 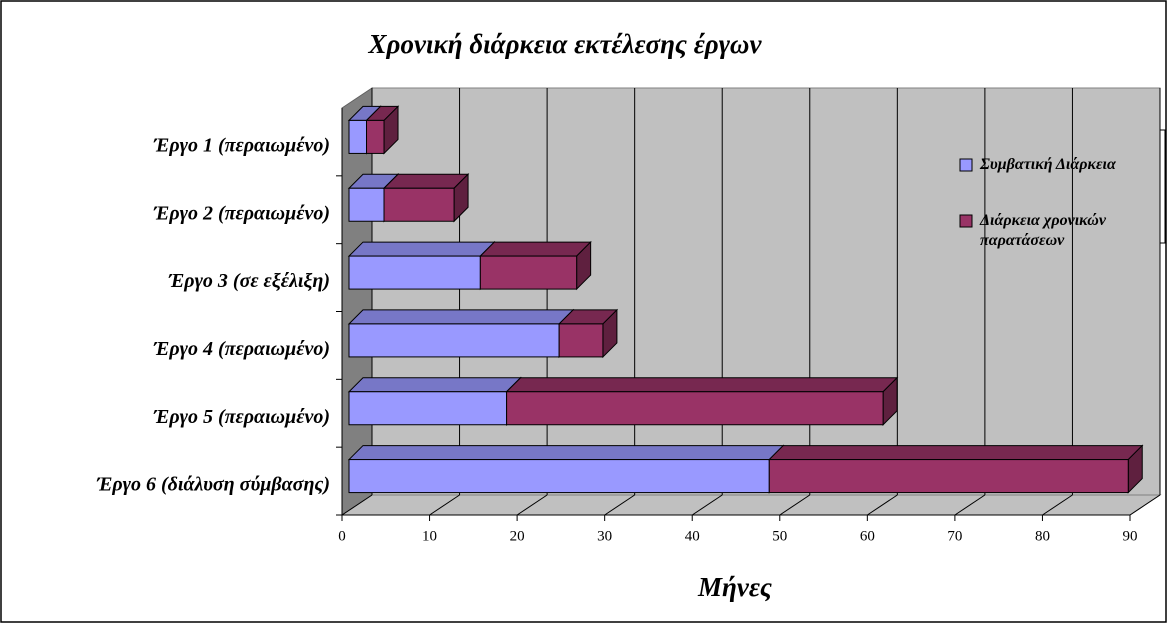 What do you see at coordinates (1048, 164) in the screenshot?
I see `legend-label: Συμβατική Διάρκεια` at bounding box center [1048, 164].